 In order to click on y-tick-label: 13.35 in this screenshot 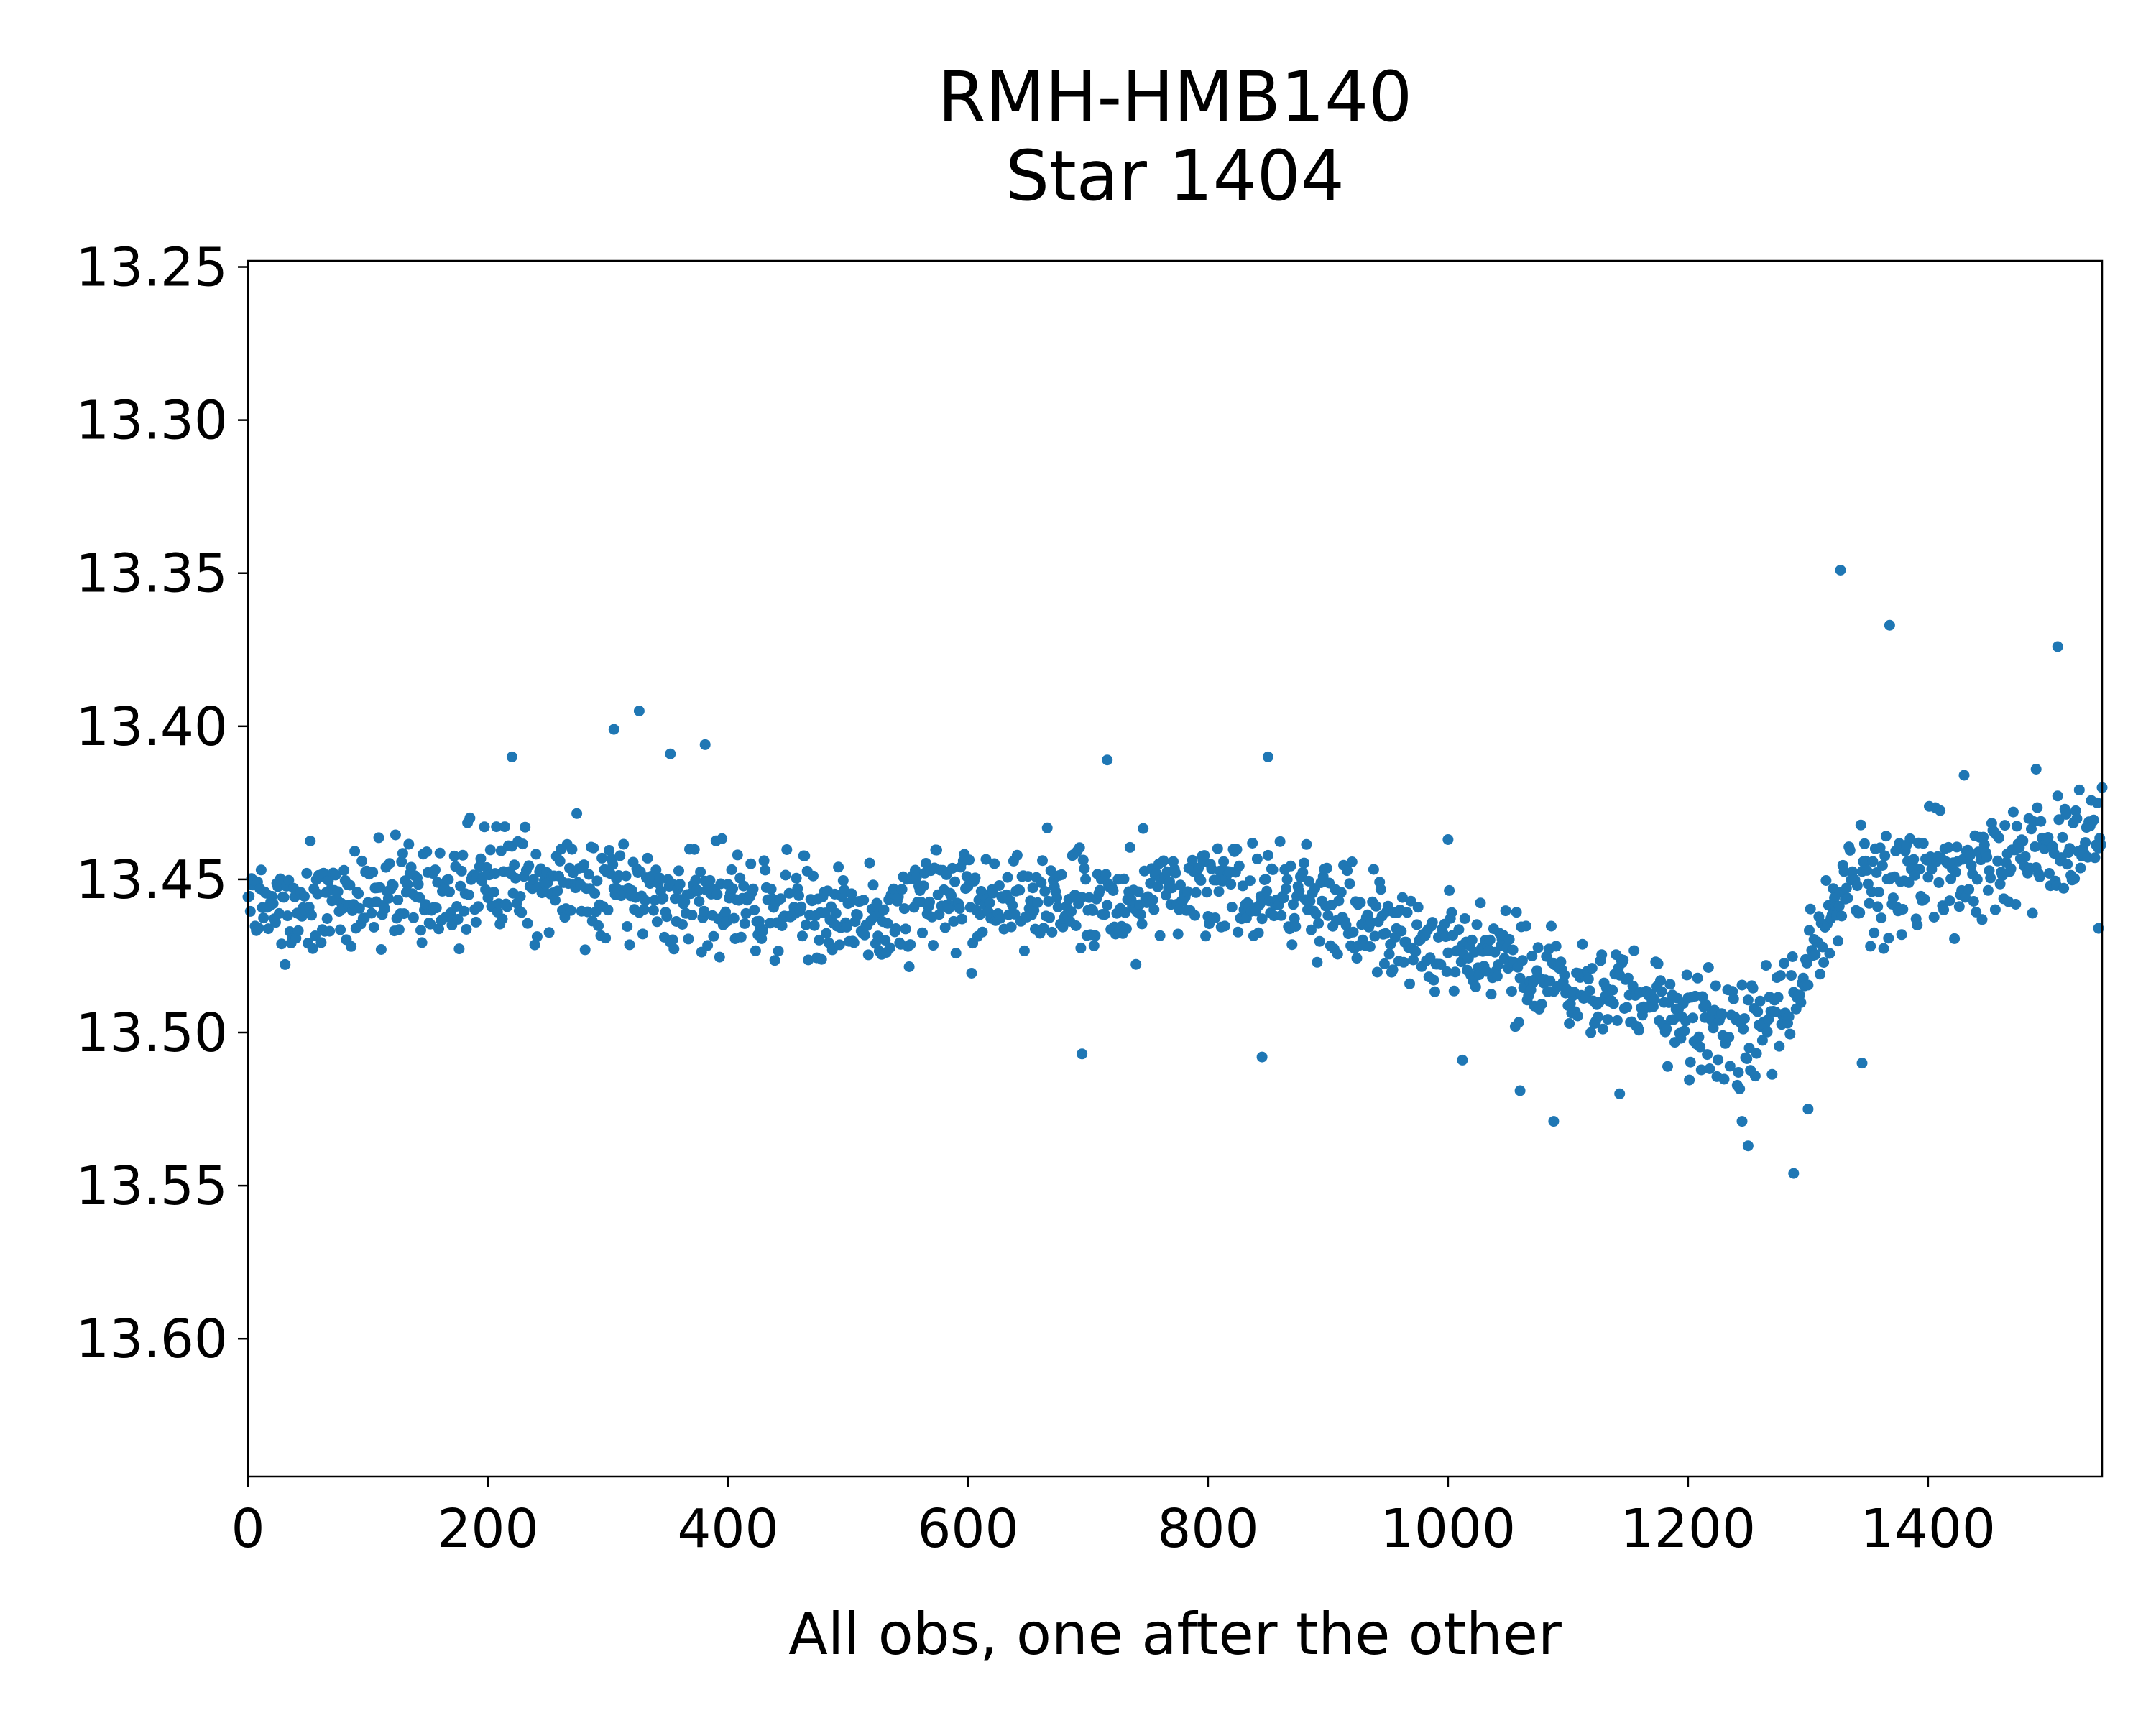, I will do `click(152, 574)`.